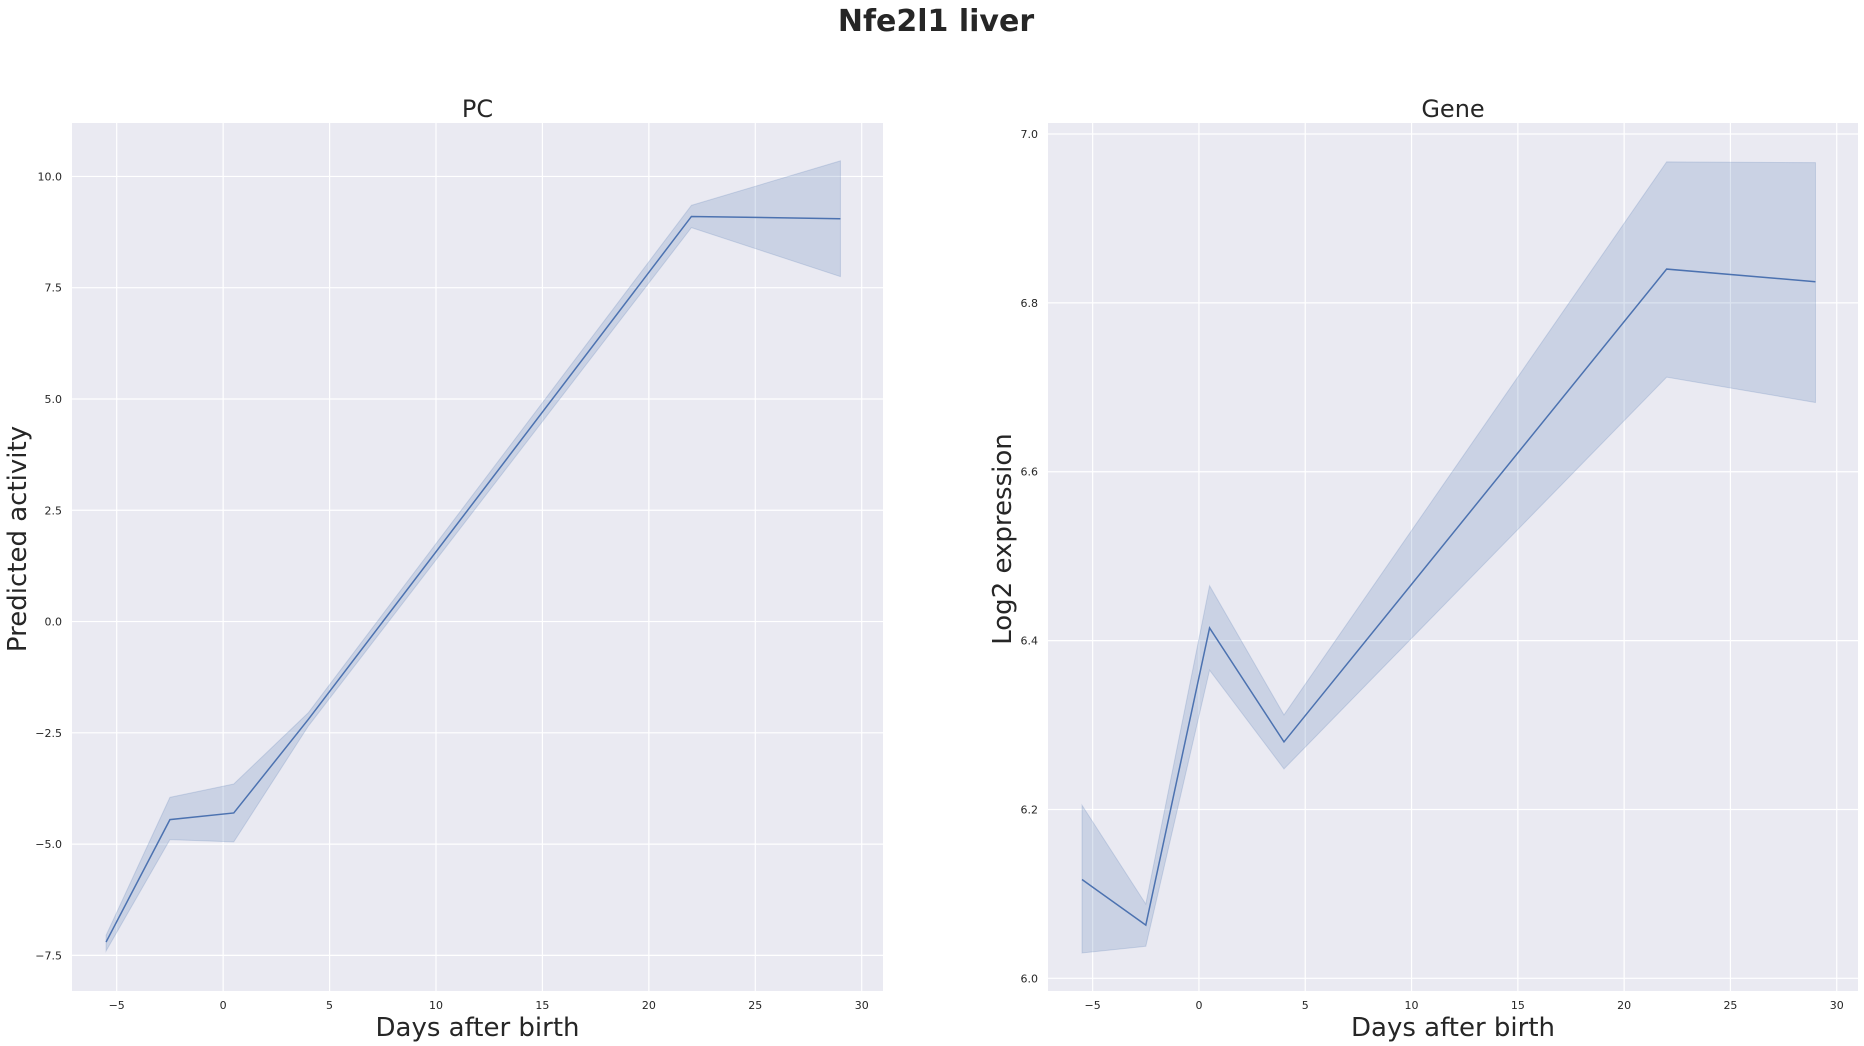 The image size is (1864, 1046). What do you see at coordinates (117, 1005) in the screenshot?
I see `chart-0-x-tick-label: −5` at bounding box center [117, 1005].